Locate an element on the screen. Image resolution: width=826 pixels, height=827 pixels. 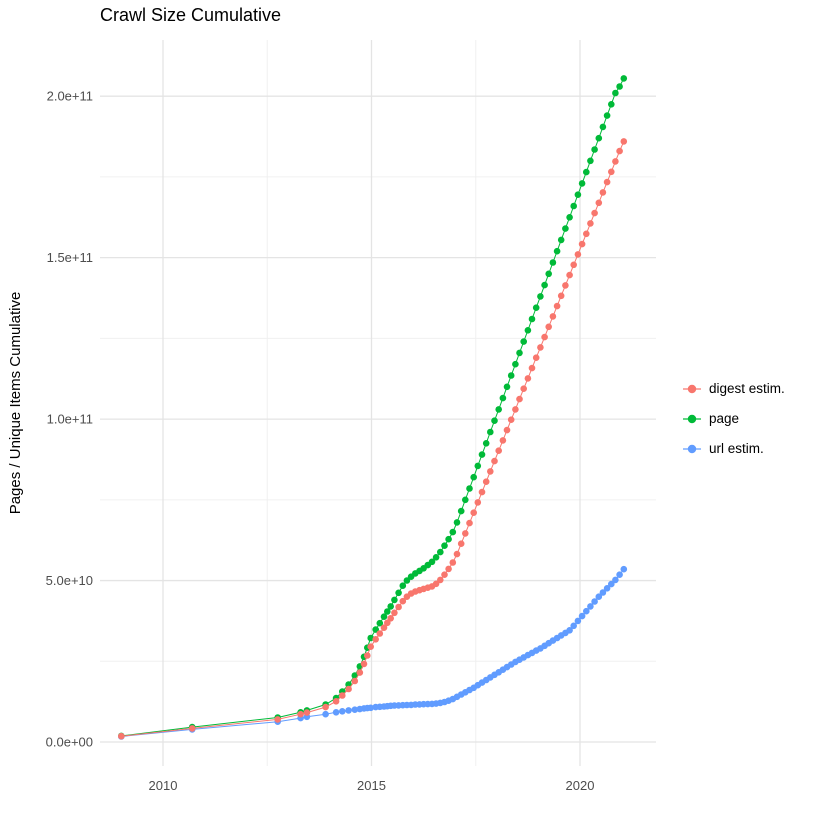
y-tick-label: 1.0e+11 is located at coordinates (70, 419).